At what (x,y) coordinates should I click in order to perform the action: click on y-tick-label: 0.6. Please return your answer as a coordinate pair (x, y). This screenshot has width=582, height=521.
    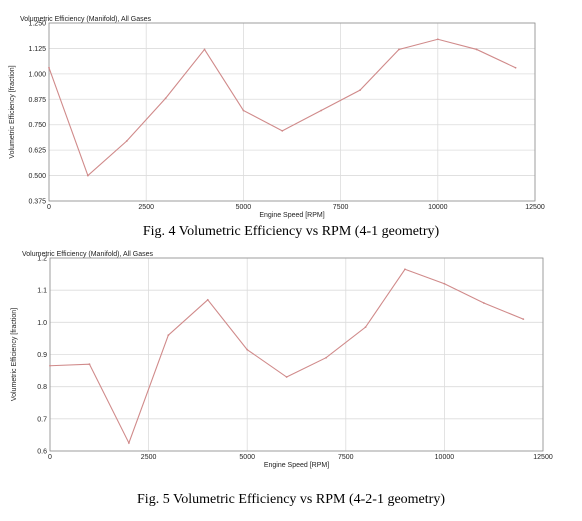
    Looking at the image, I should click on (42, 452).